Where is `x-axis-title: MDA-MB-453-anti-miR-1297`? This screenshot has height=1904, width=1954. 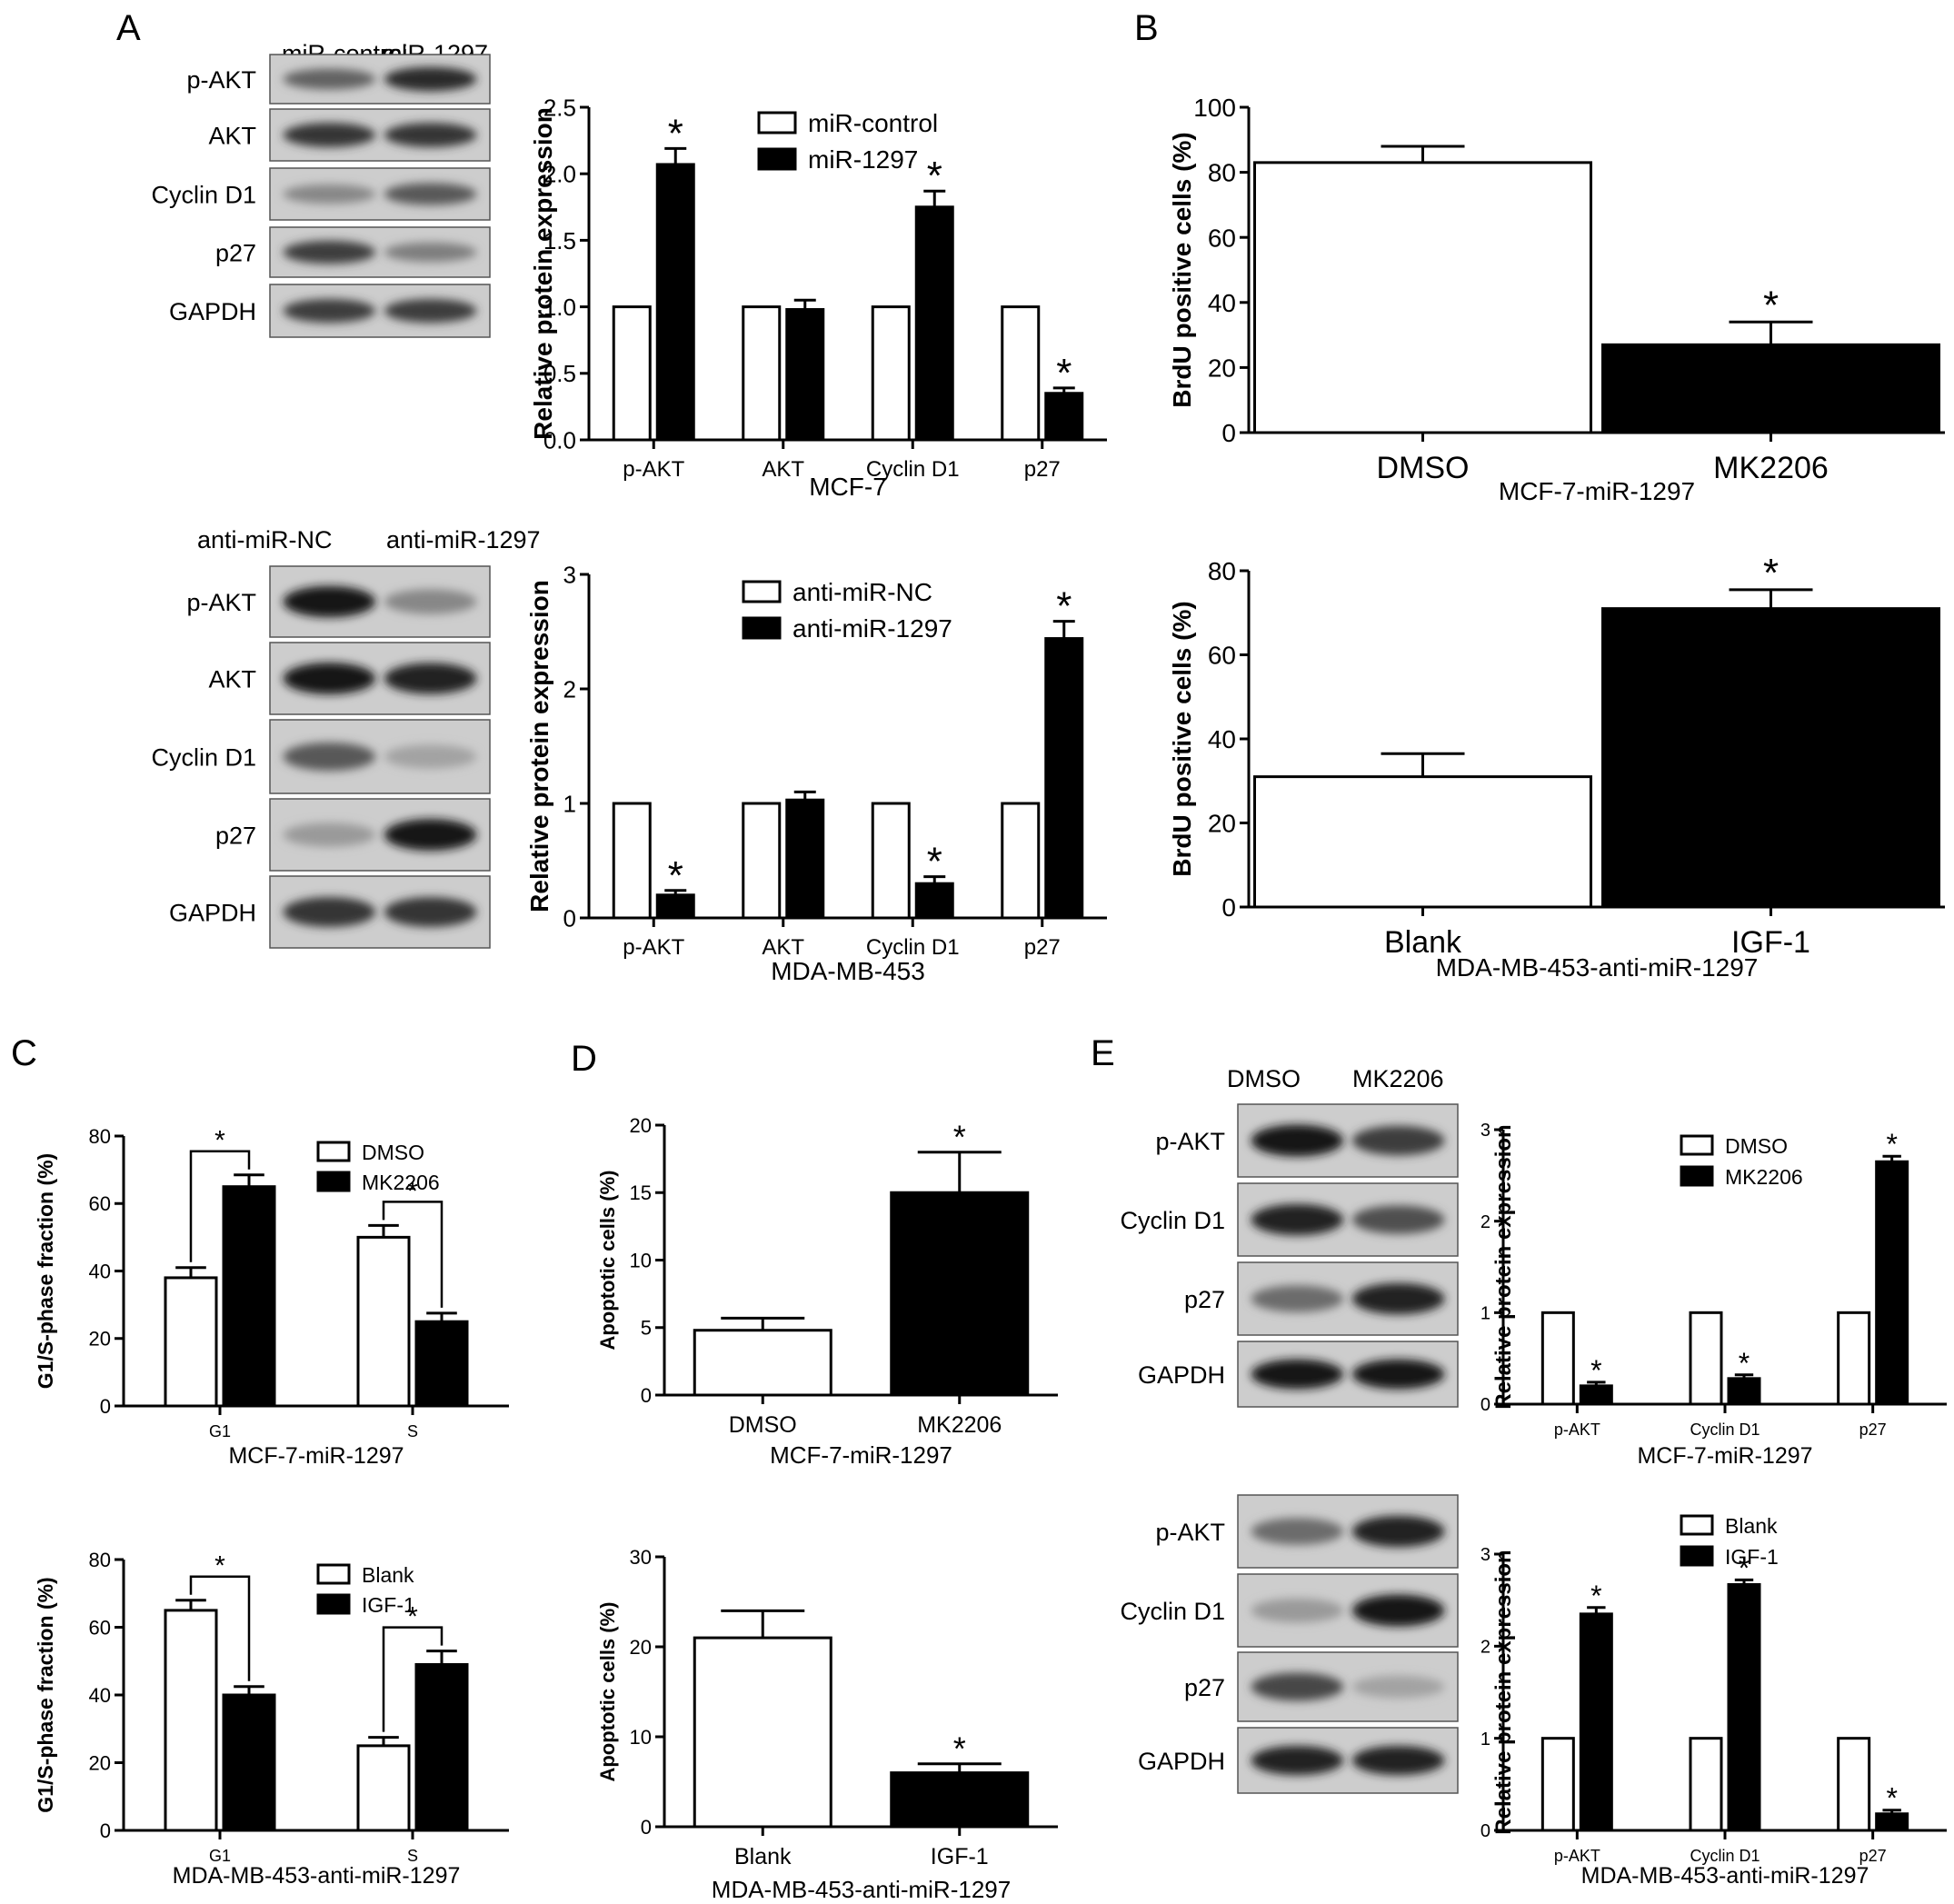
x-axis-title: MDA-MB-453-anti-miR-1297 is located at coordinates (317, 1876).